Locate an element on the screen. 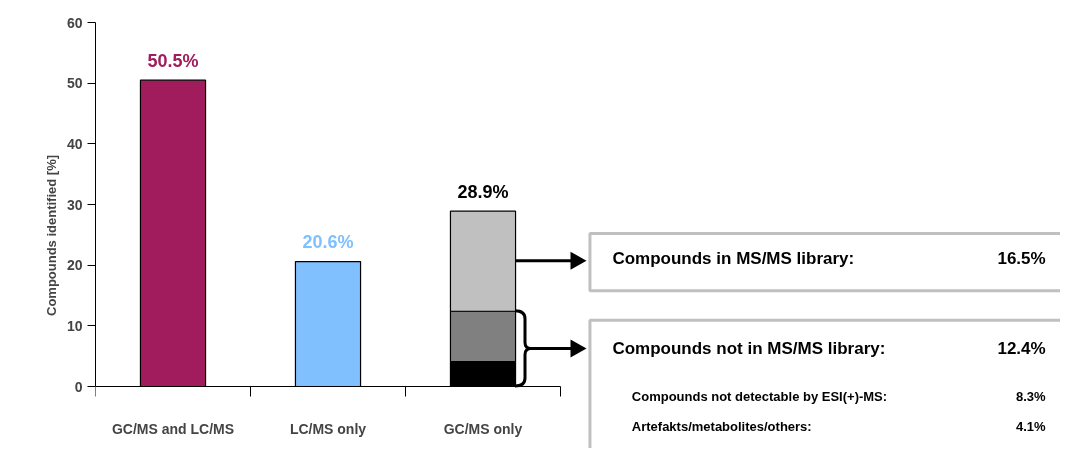  y-tick-label: 50 is located at coordinates (74, 83).